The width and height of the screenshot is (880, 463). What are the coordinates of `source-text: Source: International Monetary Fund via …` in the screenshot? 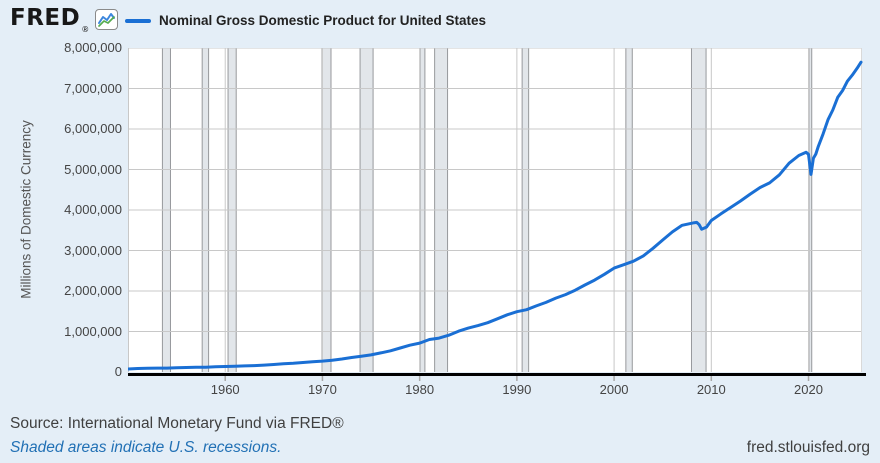 It's located at (177, 423).